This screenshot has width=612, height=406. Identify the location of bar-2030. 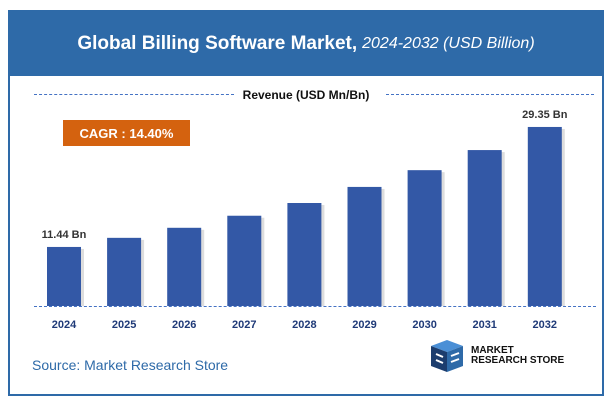
(424, 238).